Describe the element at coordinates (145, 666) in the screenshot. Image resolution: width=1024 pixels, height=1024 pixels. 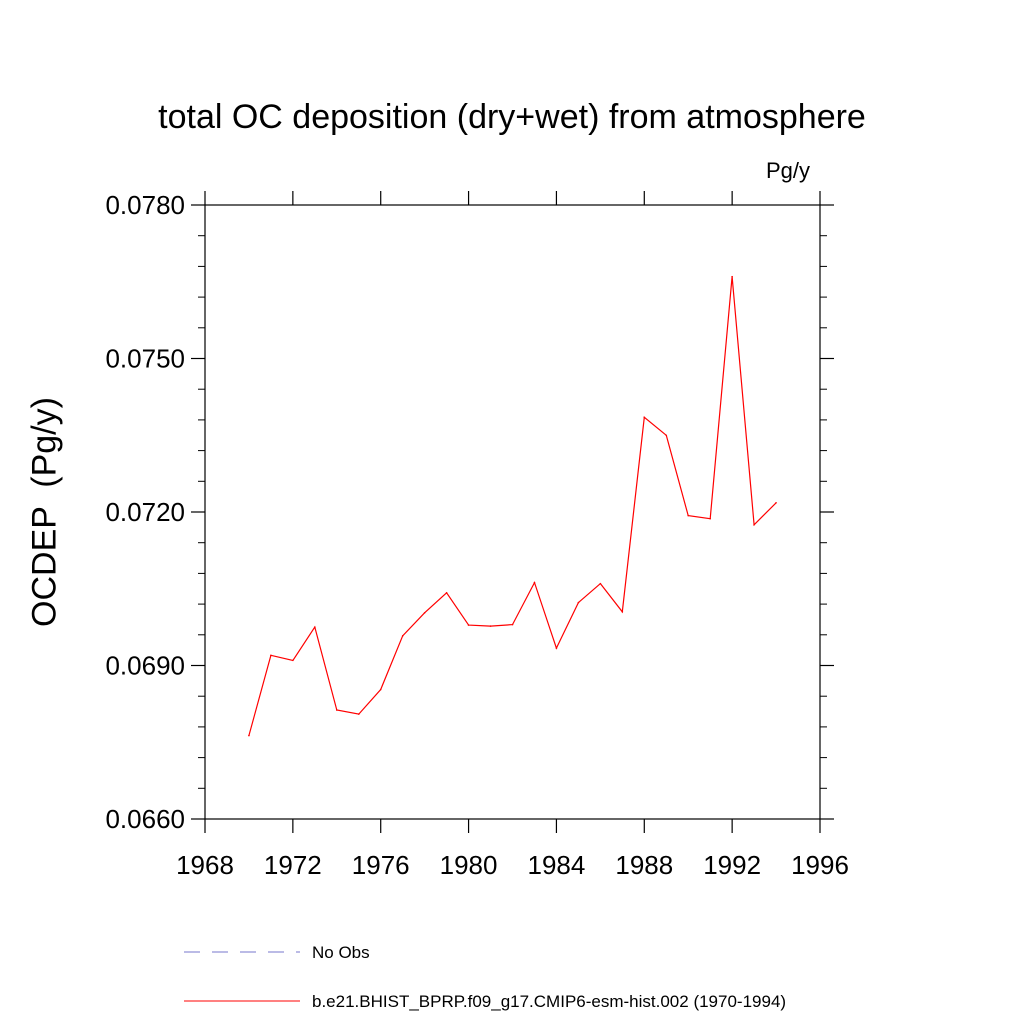
I see `y-tick-label: 0.0690` at that location.